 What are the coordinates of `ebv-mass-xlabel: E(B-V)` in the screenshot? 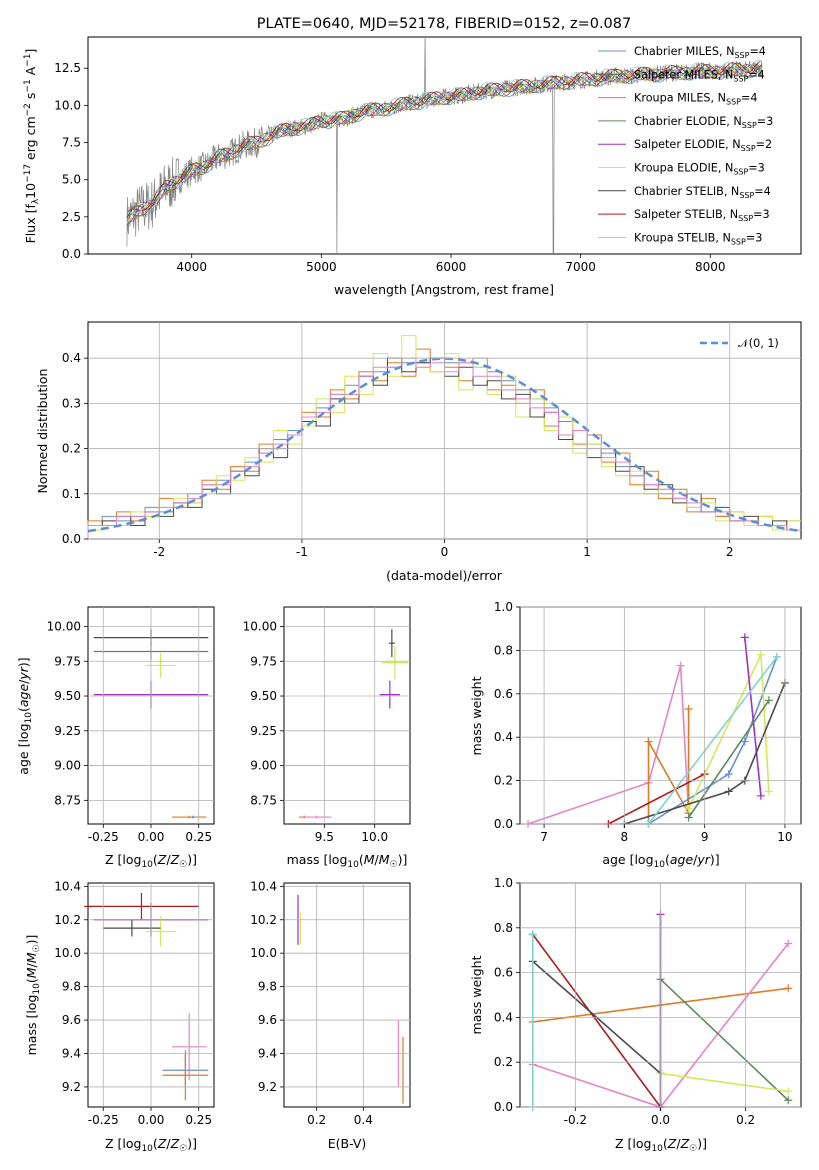 It's located at (347, 1143).